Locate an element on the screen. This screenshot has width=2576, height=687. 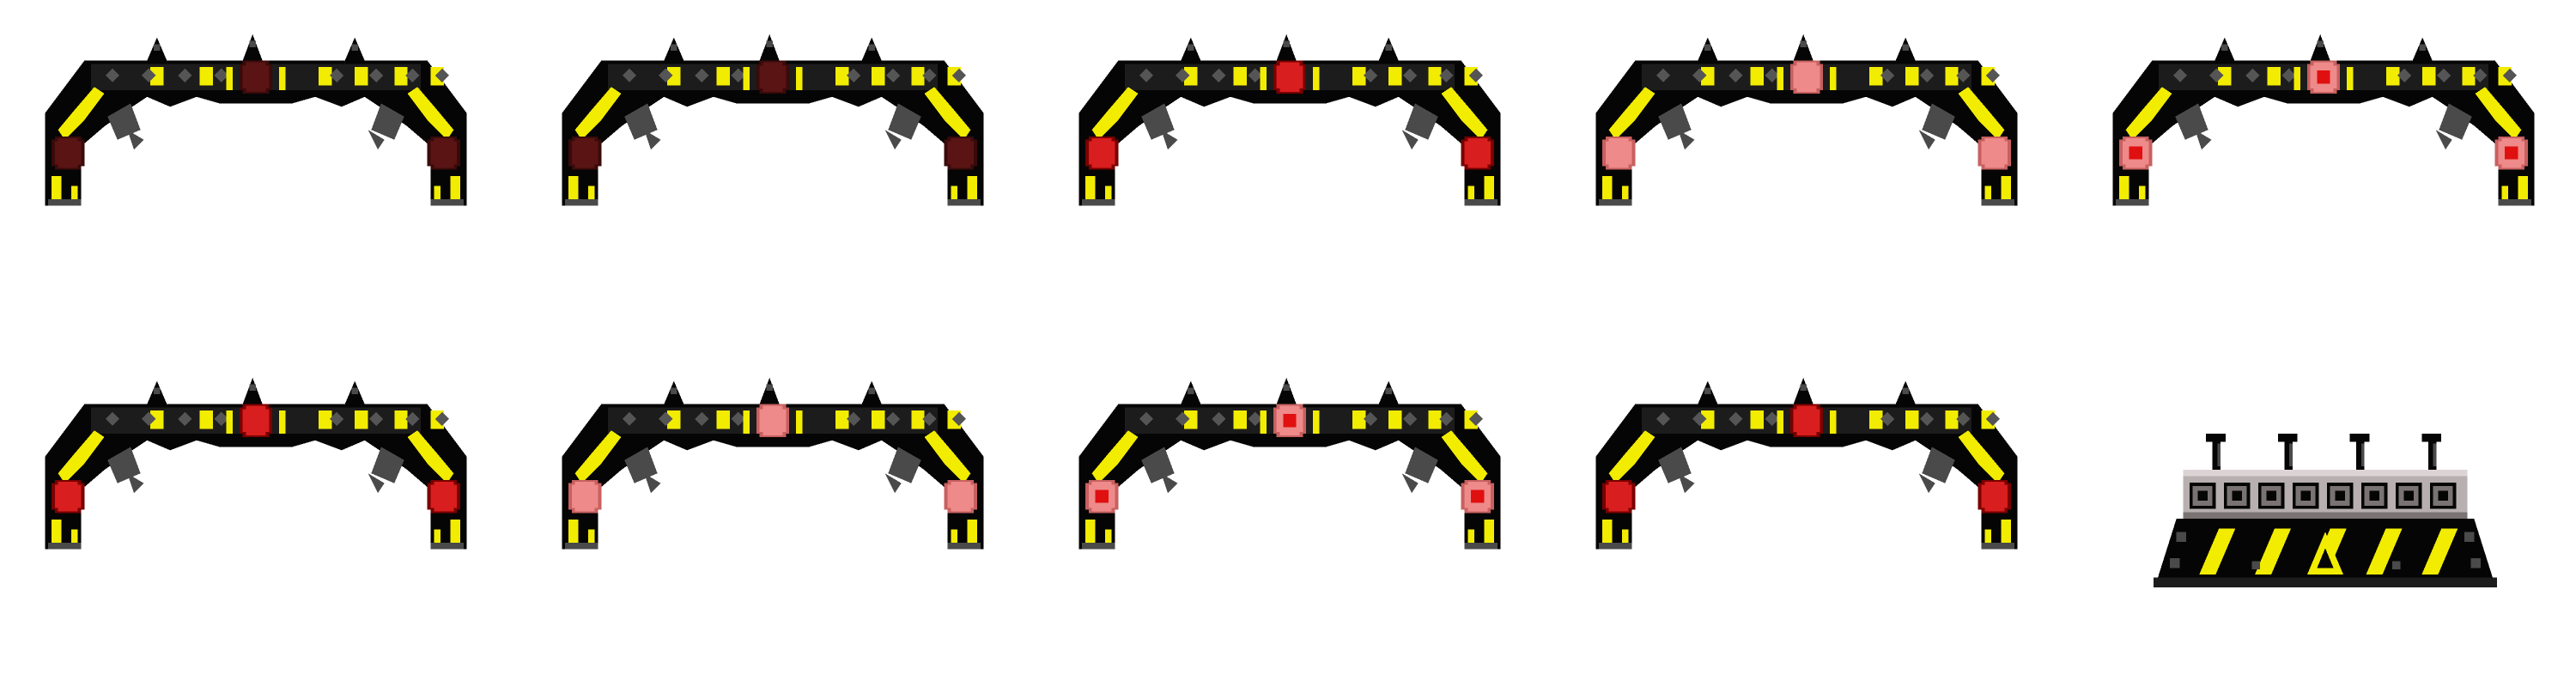
control-base-graphic is located at coordinates (2325, 511).